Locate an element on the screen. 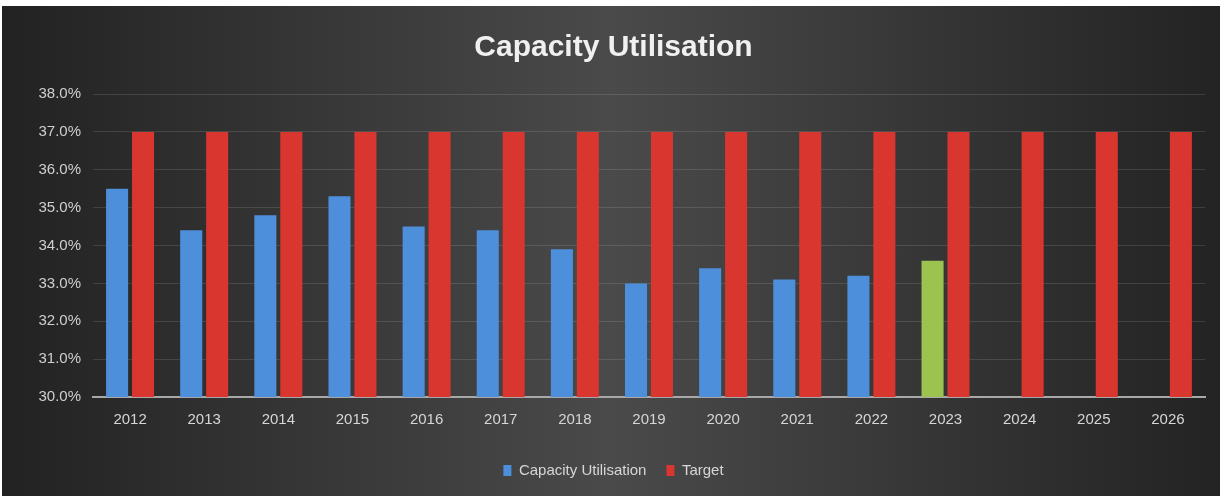  legend-label: Capacity Utilisation is located at coordinates (582, 469).